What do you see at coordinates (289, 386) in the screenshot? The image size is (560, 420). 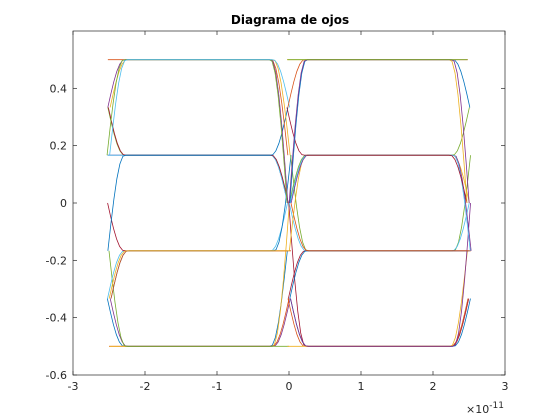 I see `x-tick-label: 0` at bounding box center [289, 386].